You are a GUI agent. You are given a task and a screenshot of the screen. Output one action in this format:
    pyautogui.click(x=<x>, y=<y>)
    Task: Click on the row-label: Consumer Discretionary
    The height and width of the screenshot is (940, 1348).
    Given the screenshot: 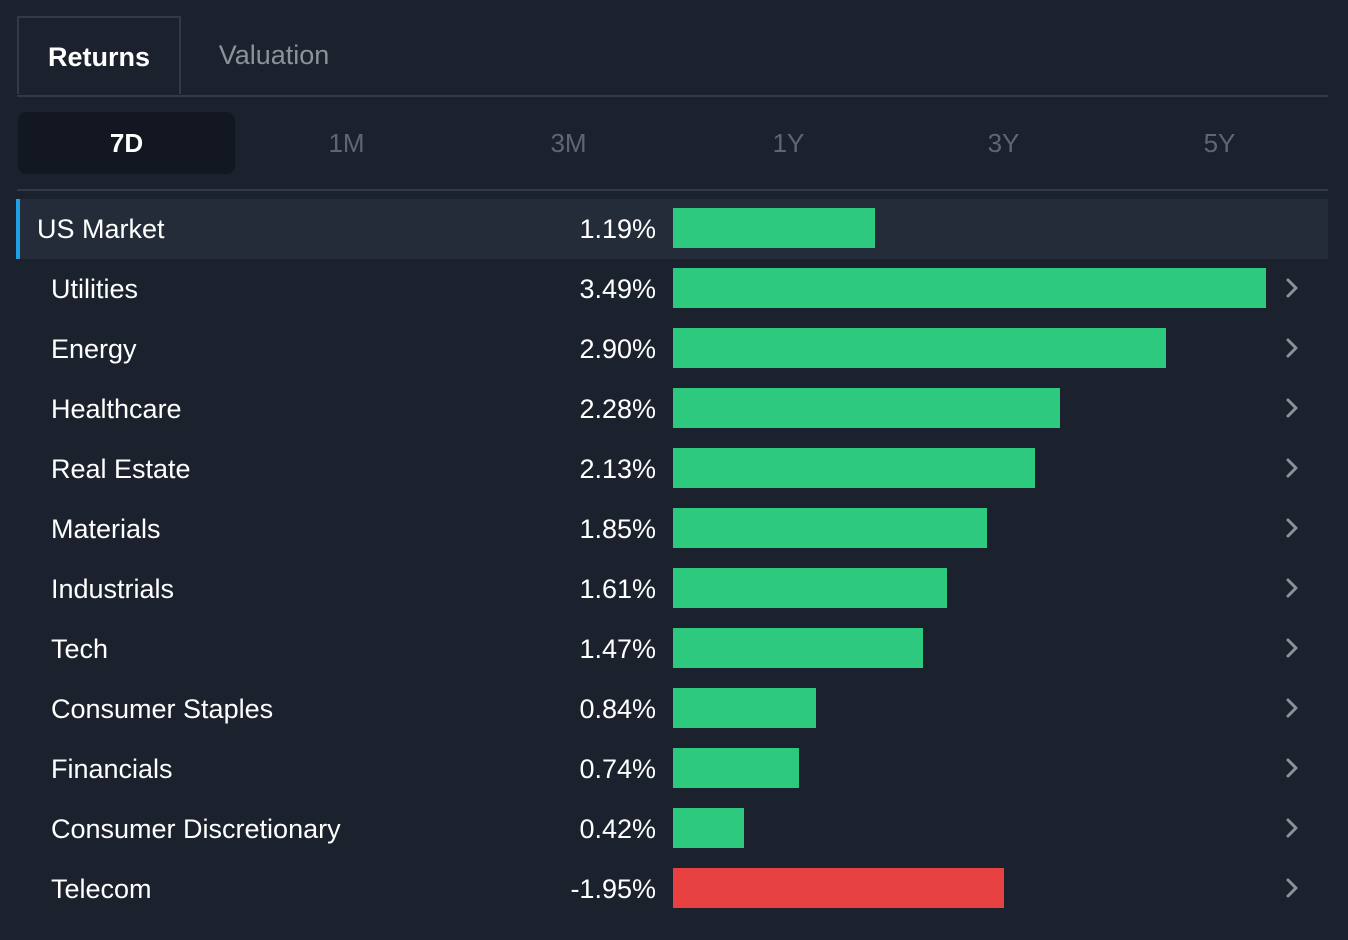 What is the action you would take?
    pyautogui.click(x=196, y=829)
    